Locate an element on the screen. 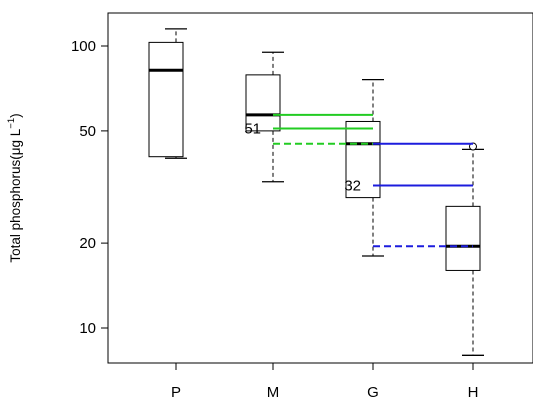 Image resolution: width=533 pixels, height=407 pixels. y-tick-label: 50 is located at coordinates (87, 131).